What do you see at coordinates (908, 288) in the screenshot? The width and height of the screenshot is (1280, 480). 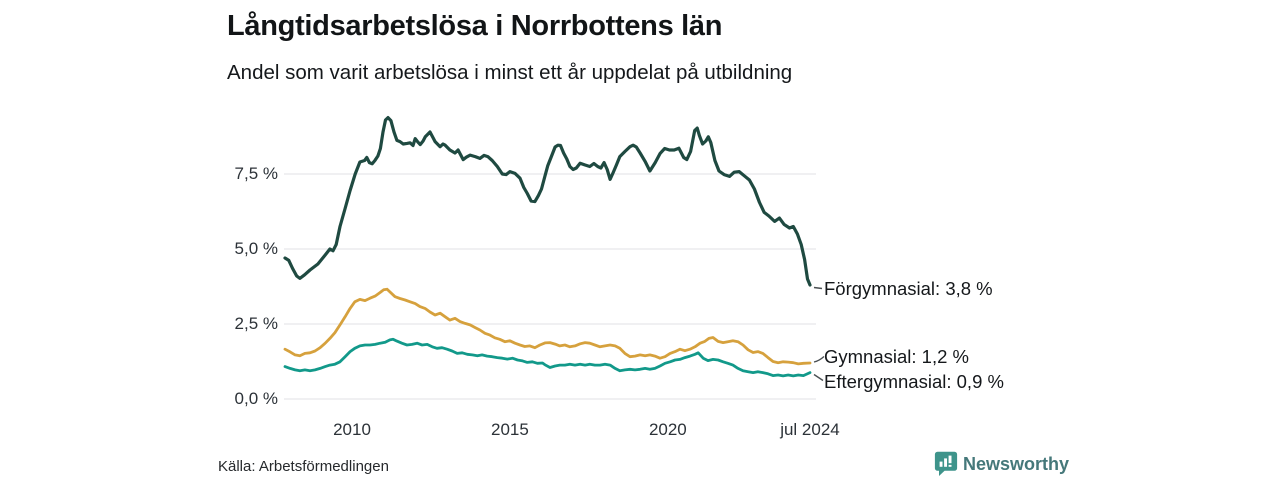 I see `series-end-label-forgymnasial: Förgymnasial: 3,8 %` at bounding box center [908, 288].